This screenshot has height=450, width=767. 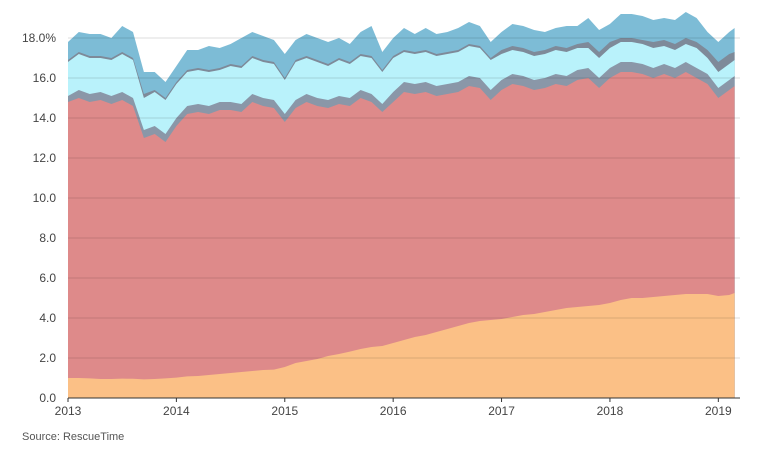 I want to click on y-tick-label: 4.0, so click(x=47, y=318).